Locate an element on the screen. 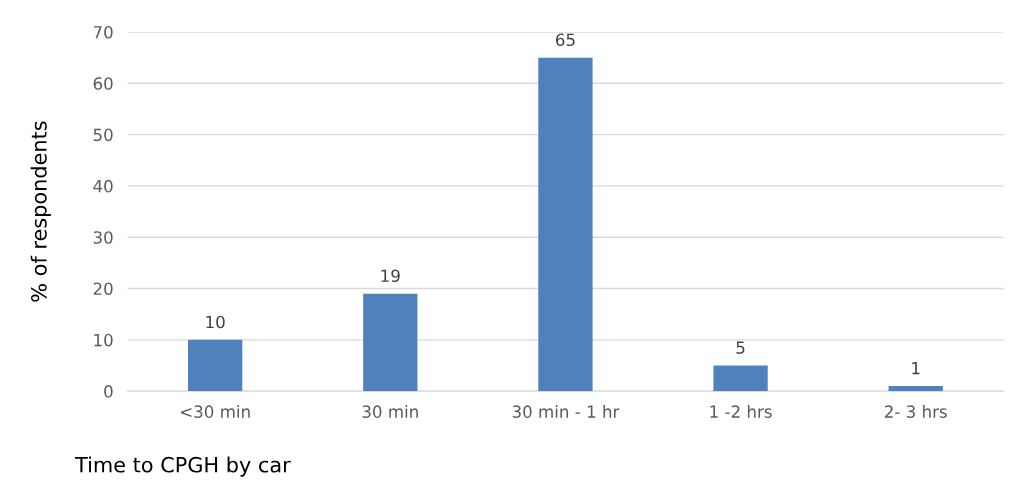 The height and width of the screenshot is (492, 1029). y-tick-label: 30 is located at coordinates (103, 237).